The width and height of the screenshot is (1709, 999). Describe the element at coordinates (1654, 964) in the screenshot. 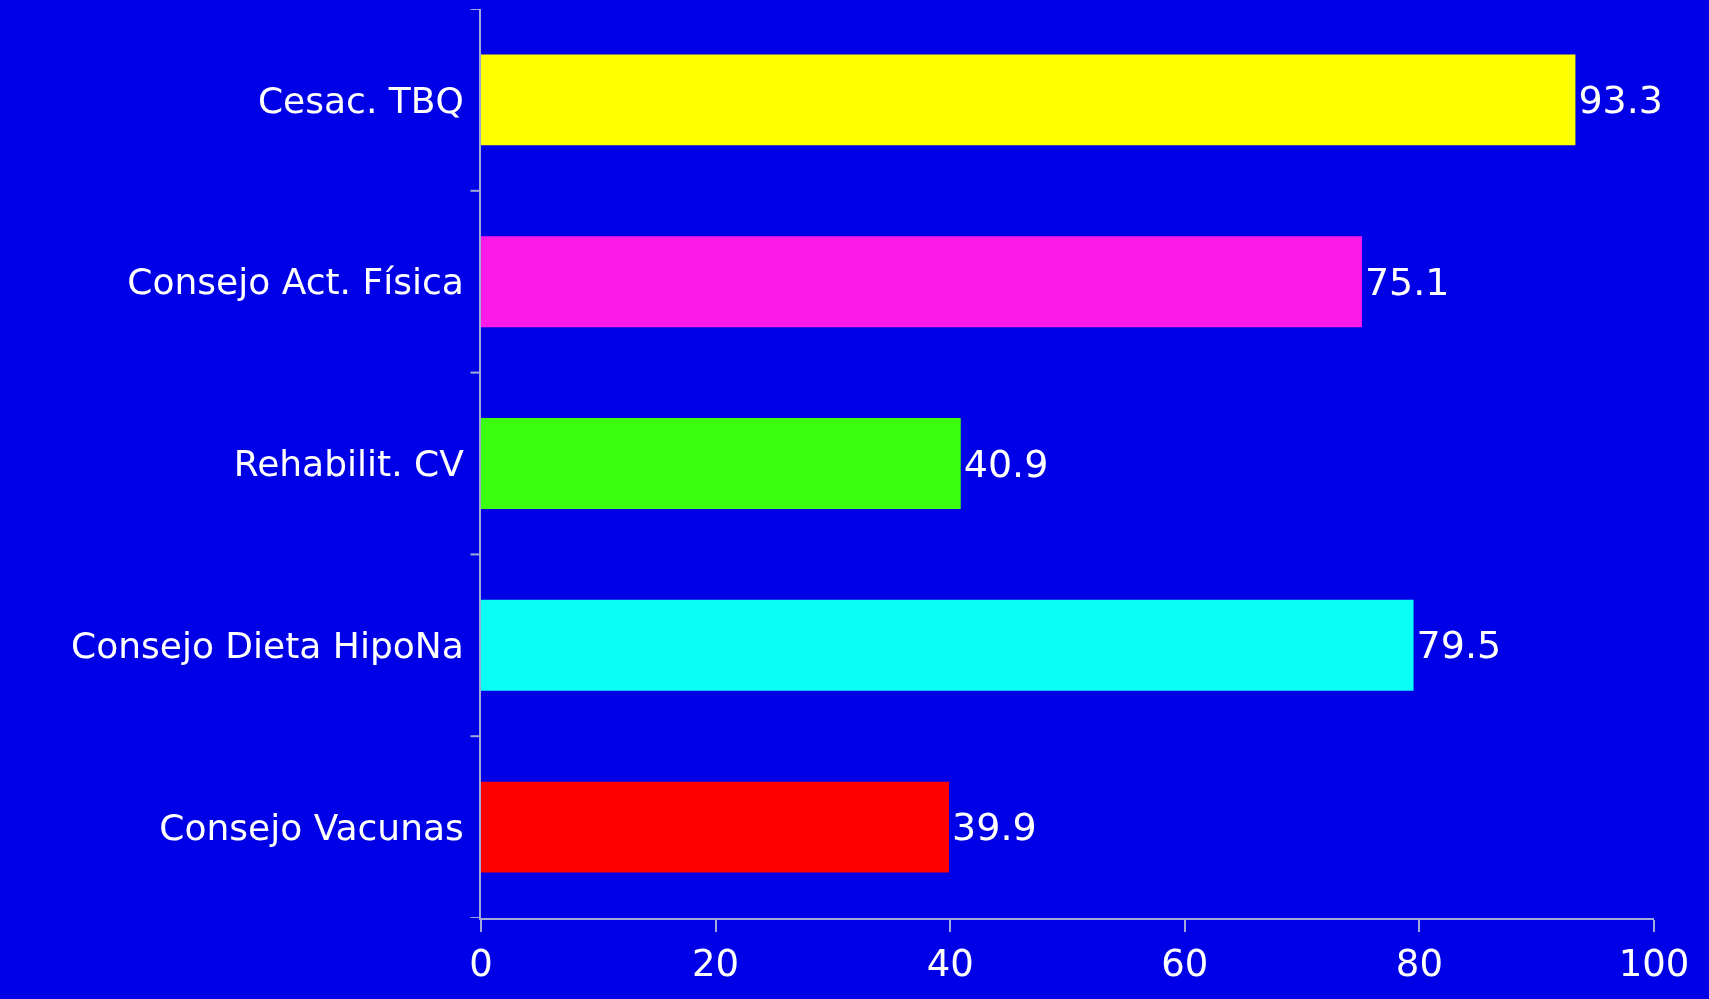

I see `x-tick-label: 100` at that location.